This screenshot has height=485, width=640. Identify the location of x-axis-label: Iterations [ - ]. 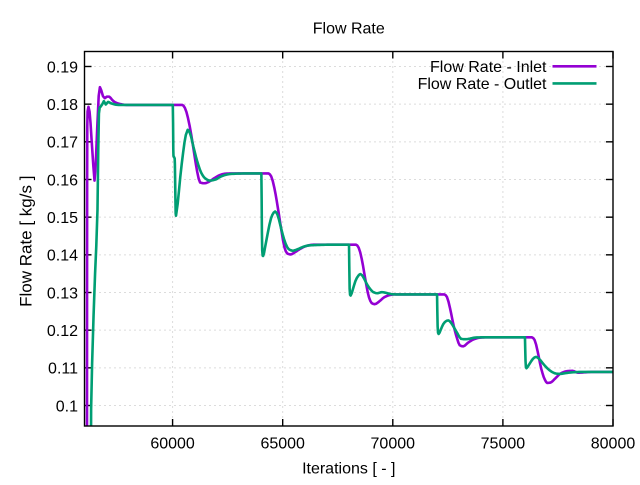
(348, 469).